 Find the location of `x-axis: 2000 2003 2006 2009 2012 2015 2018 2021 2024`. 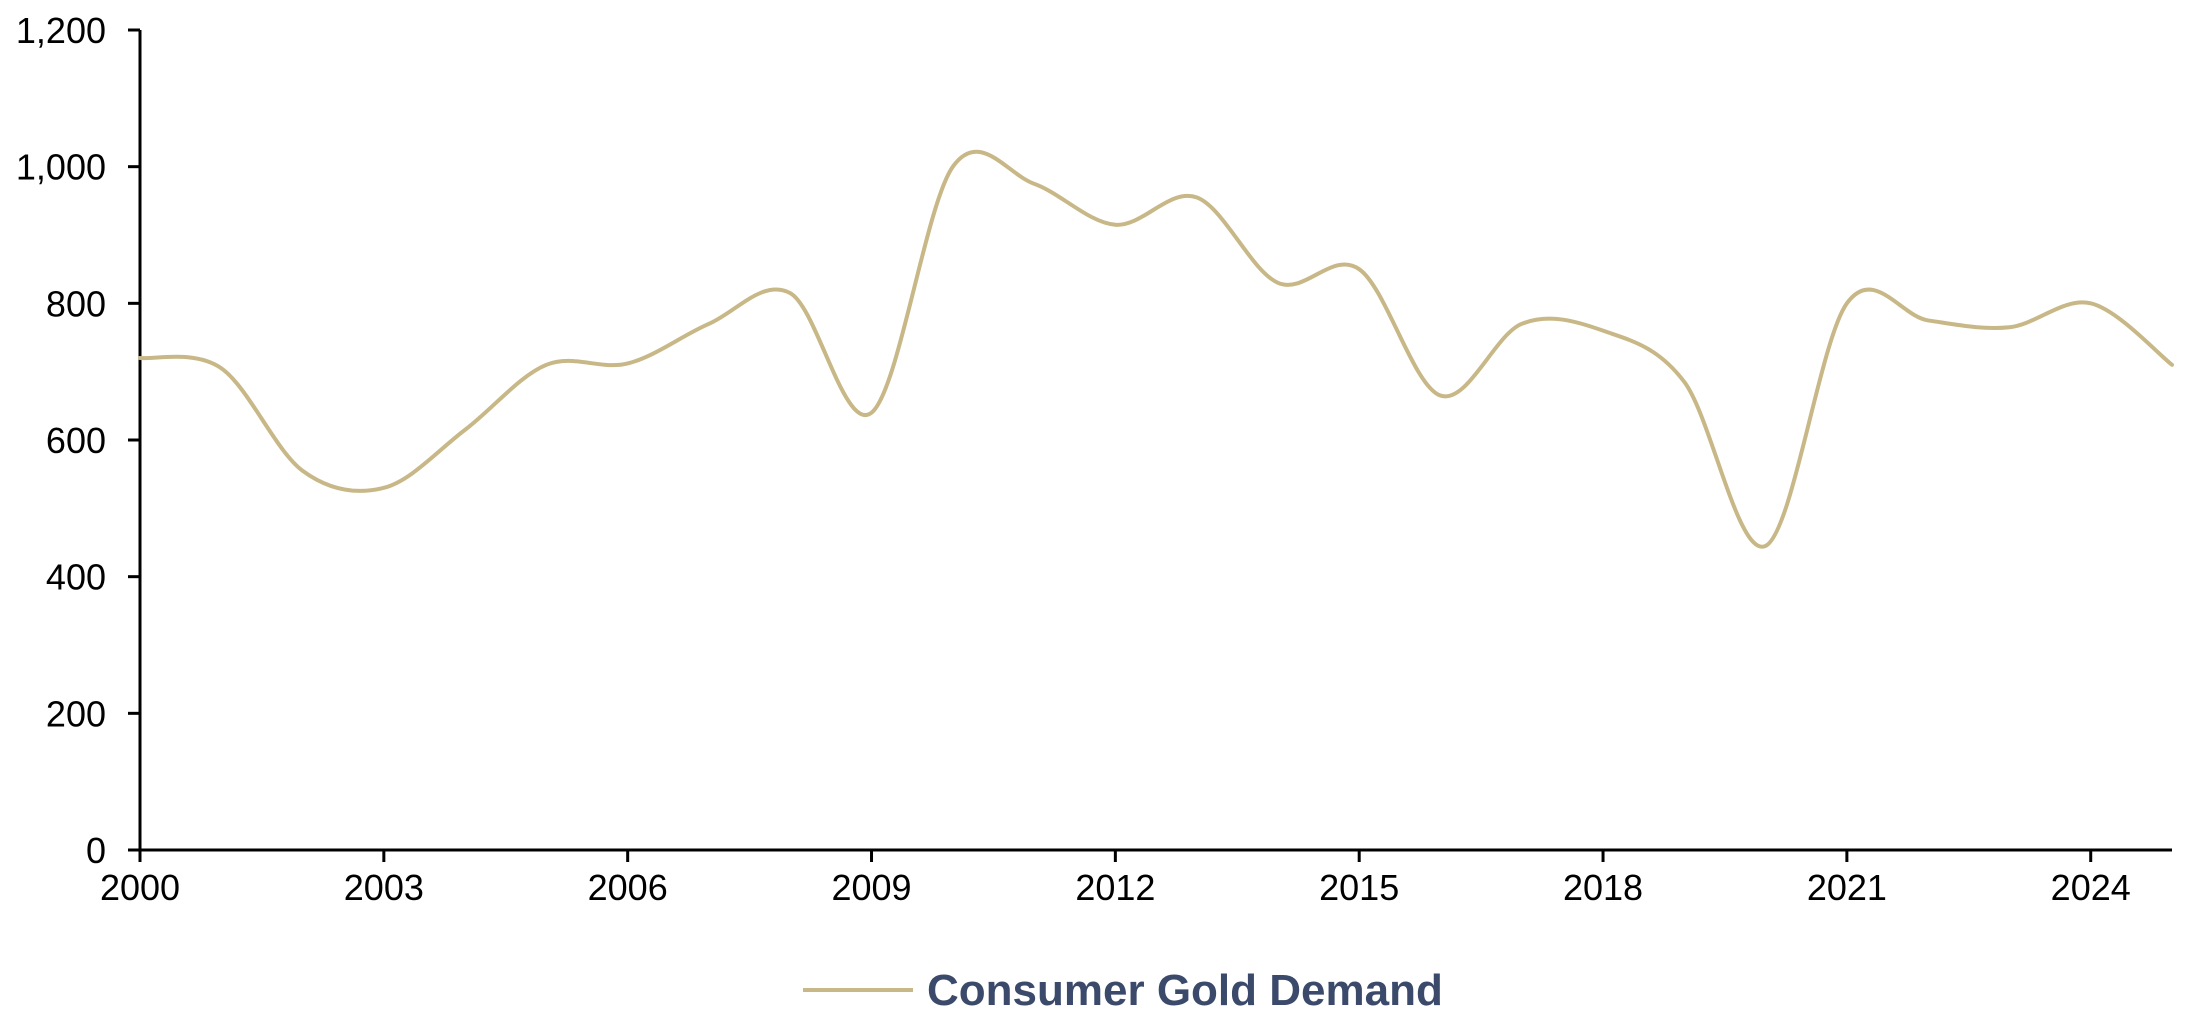

x-axis: 2000 2003 2006 2009 2012 2015 2018 2021 2024 is located at coordinates (1136, 878).